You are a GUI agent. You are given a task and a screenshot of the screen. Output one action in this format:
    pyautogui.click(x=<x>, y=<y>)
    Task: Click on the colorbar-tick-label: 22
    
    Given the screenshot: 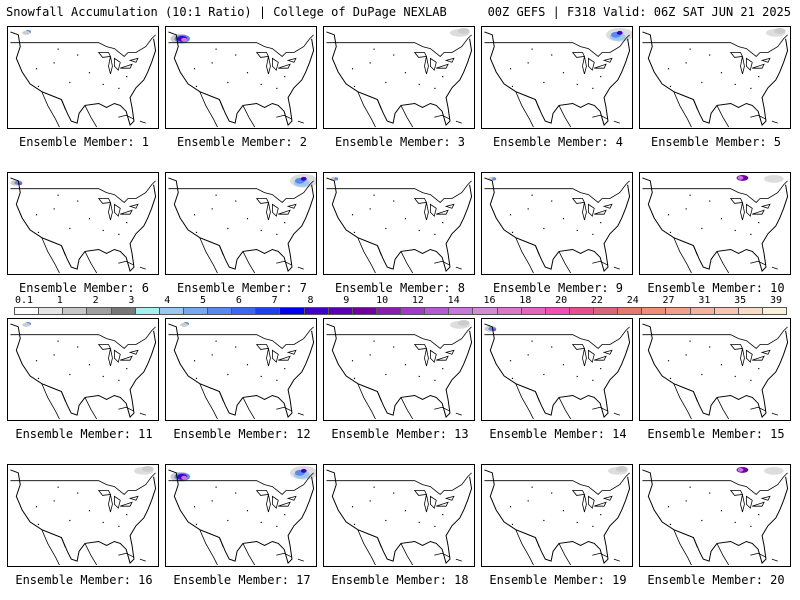 What is the action you would take?
    pyautogui.click(x=596, y=300)
    